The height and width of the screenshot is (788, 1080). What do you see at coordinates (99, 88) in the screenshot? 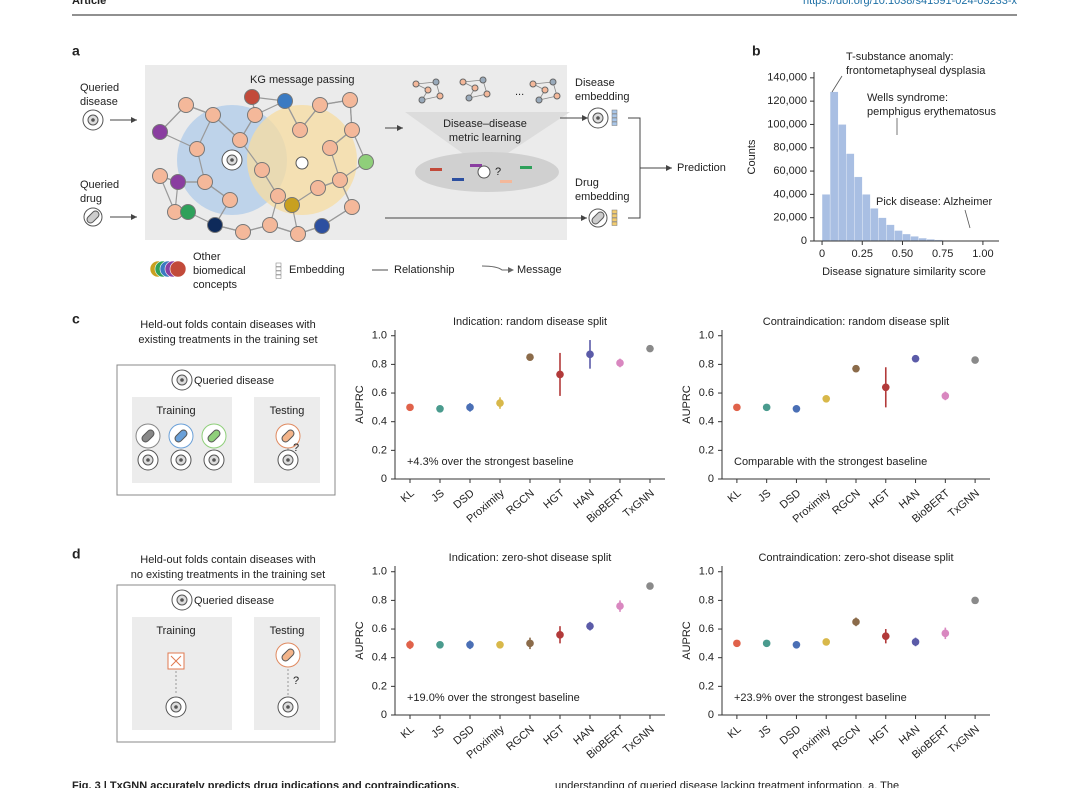
I see `label: Queried` at bounding box center [99, 88].